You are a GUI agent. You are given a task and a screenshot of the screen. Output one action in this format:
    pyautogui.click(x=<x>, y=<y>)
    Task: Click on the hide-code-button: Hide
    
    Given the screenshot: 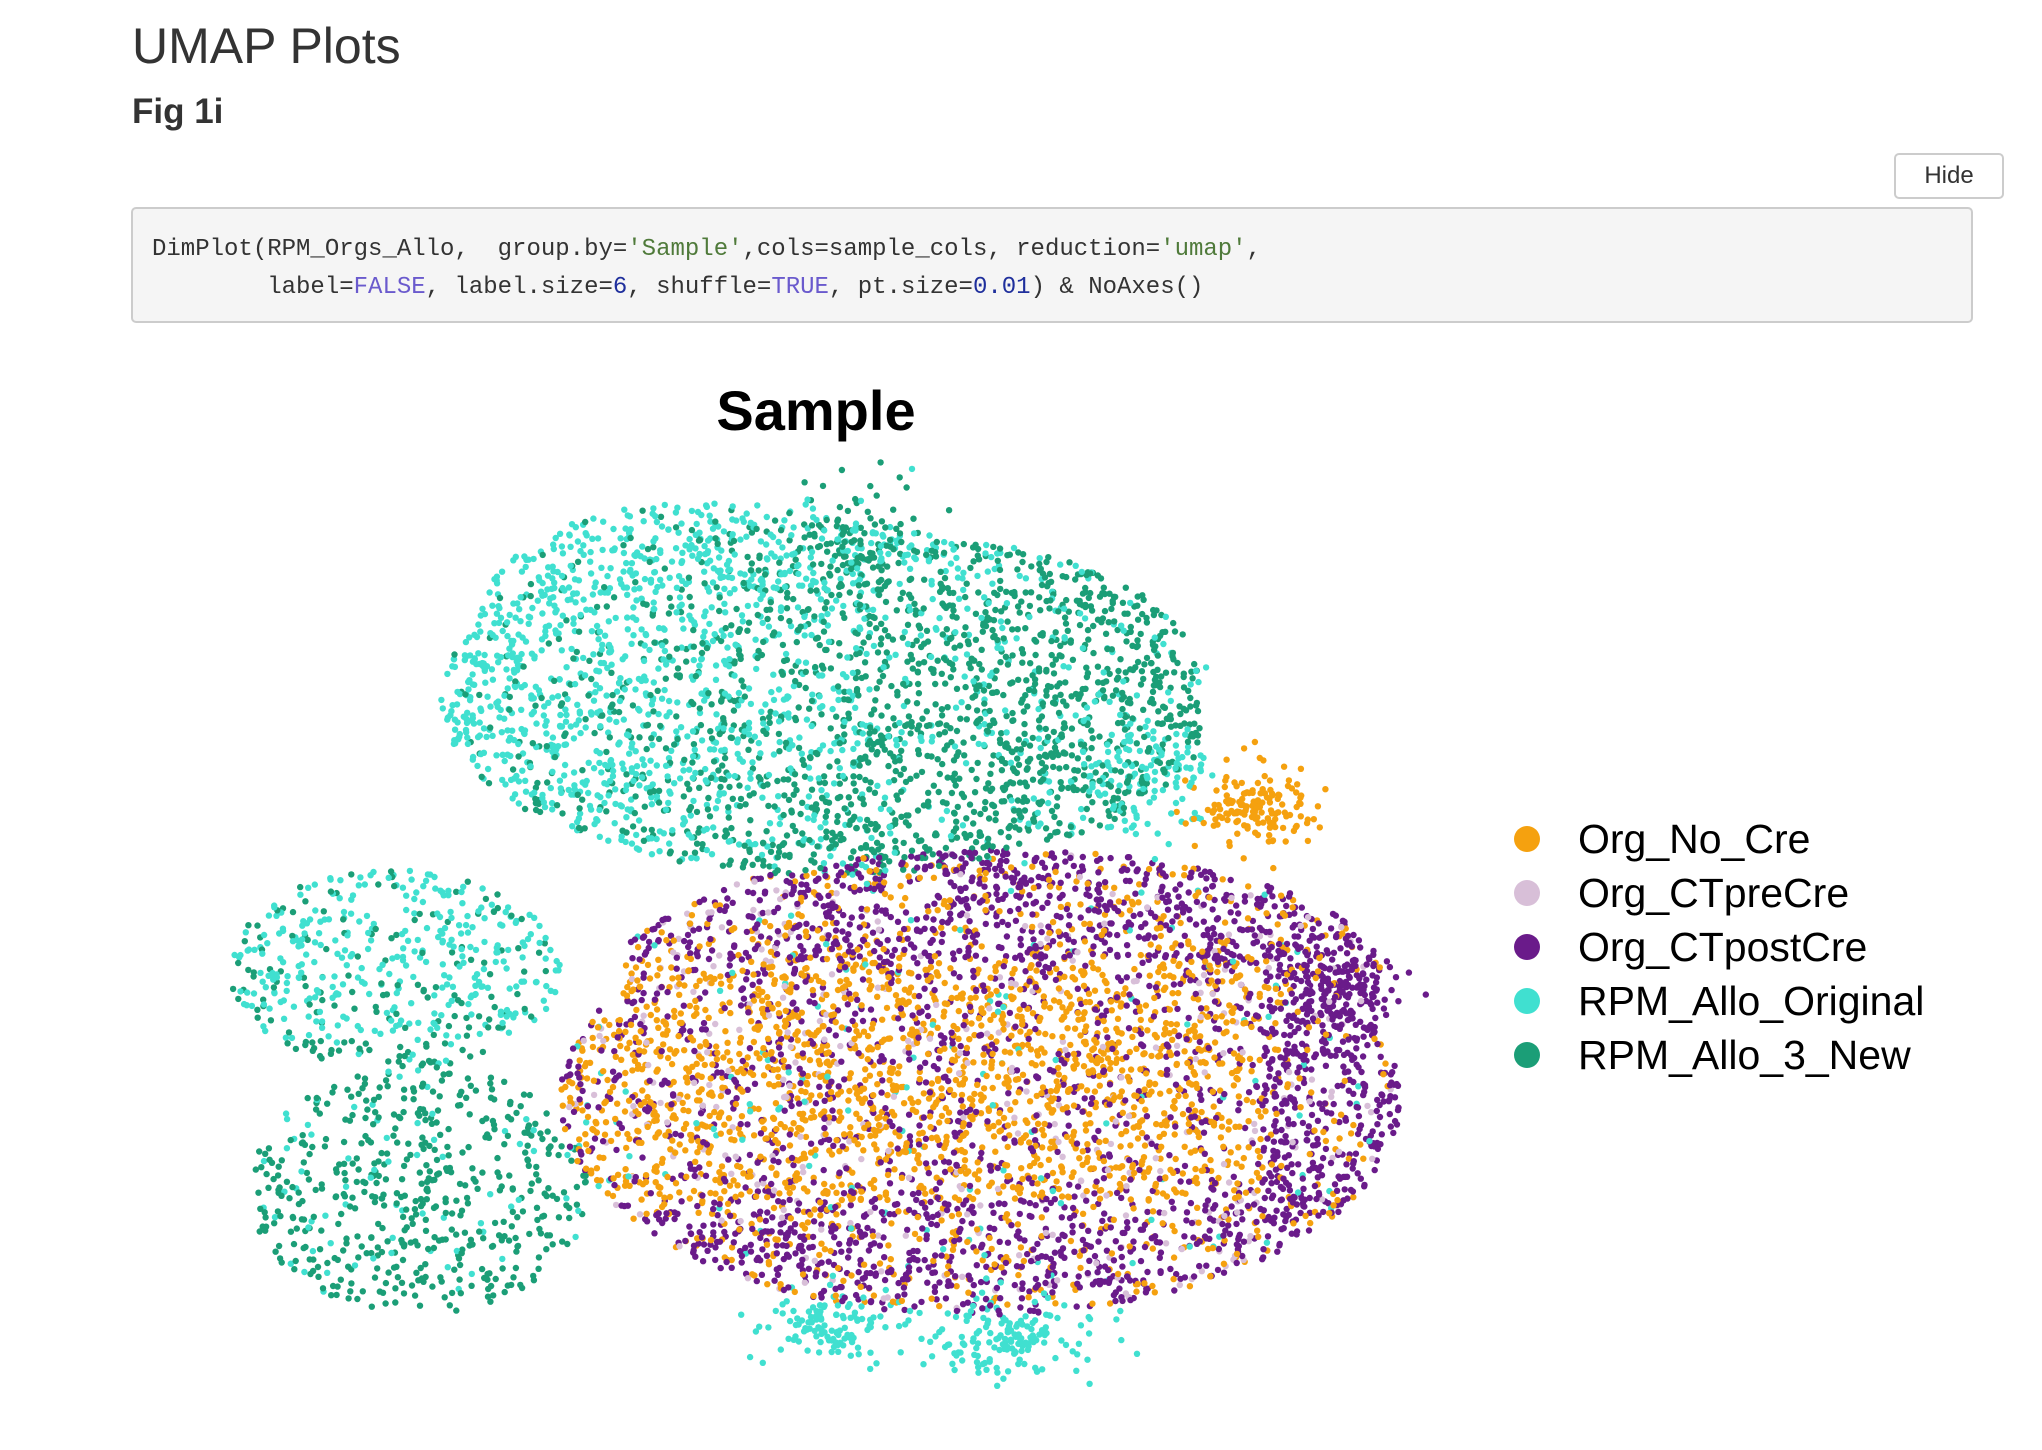 What is the action you would take?
    pyautogui.click(x=1949, y=176)
    